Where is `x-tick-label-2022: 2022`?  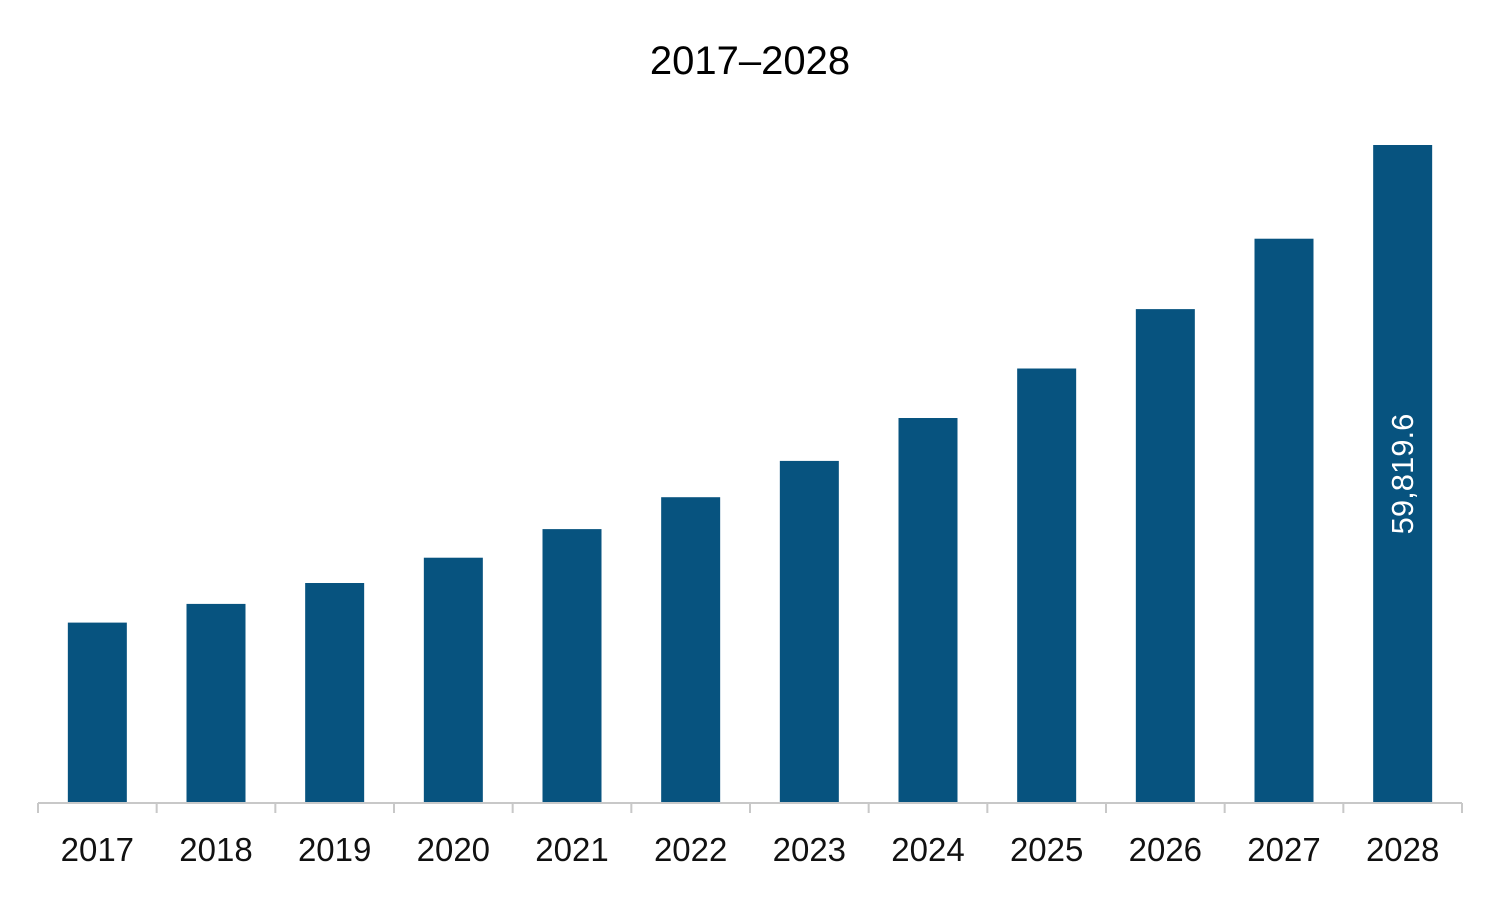 x-tick-label-2022: 2022 is located at coordinates (690, 849).